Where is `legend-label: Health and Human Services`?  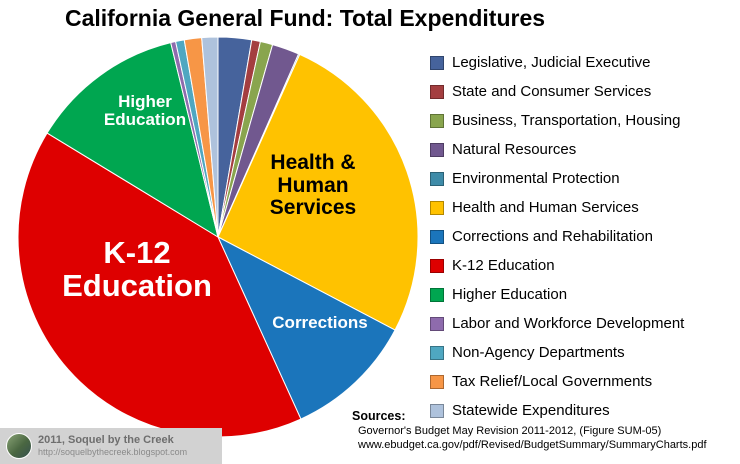 legend-label: Health and Human Services is located at coordinates (545, 207).